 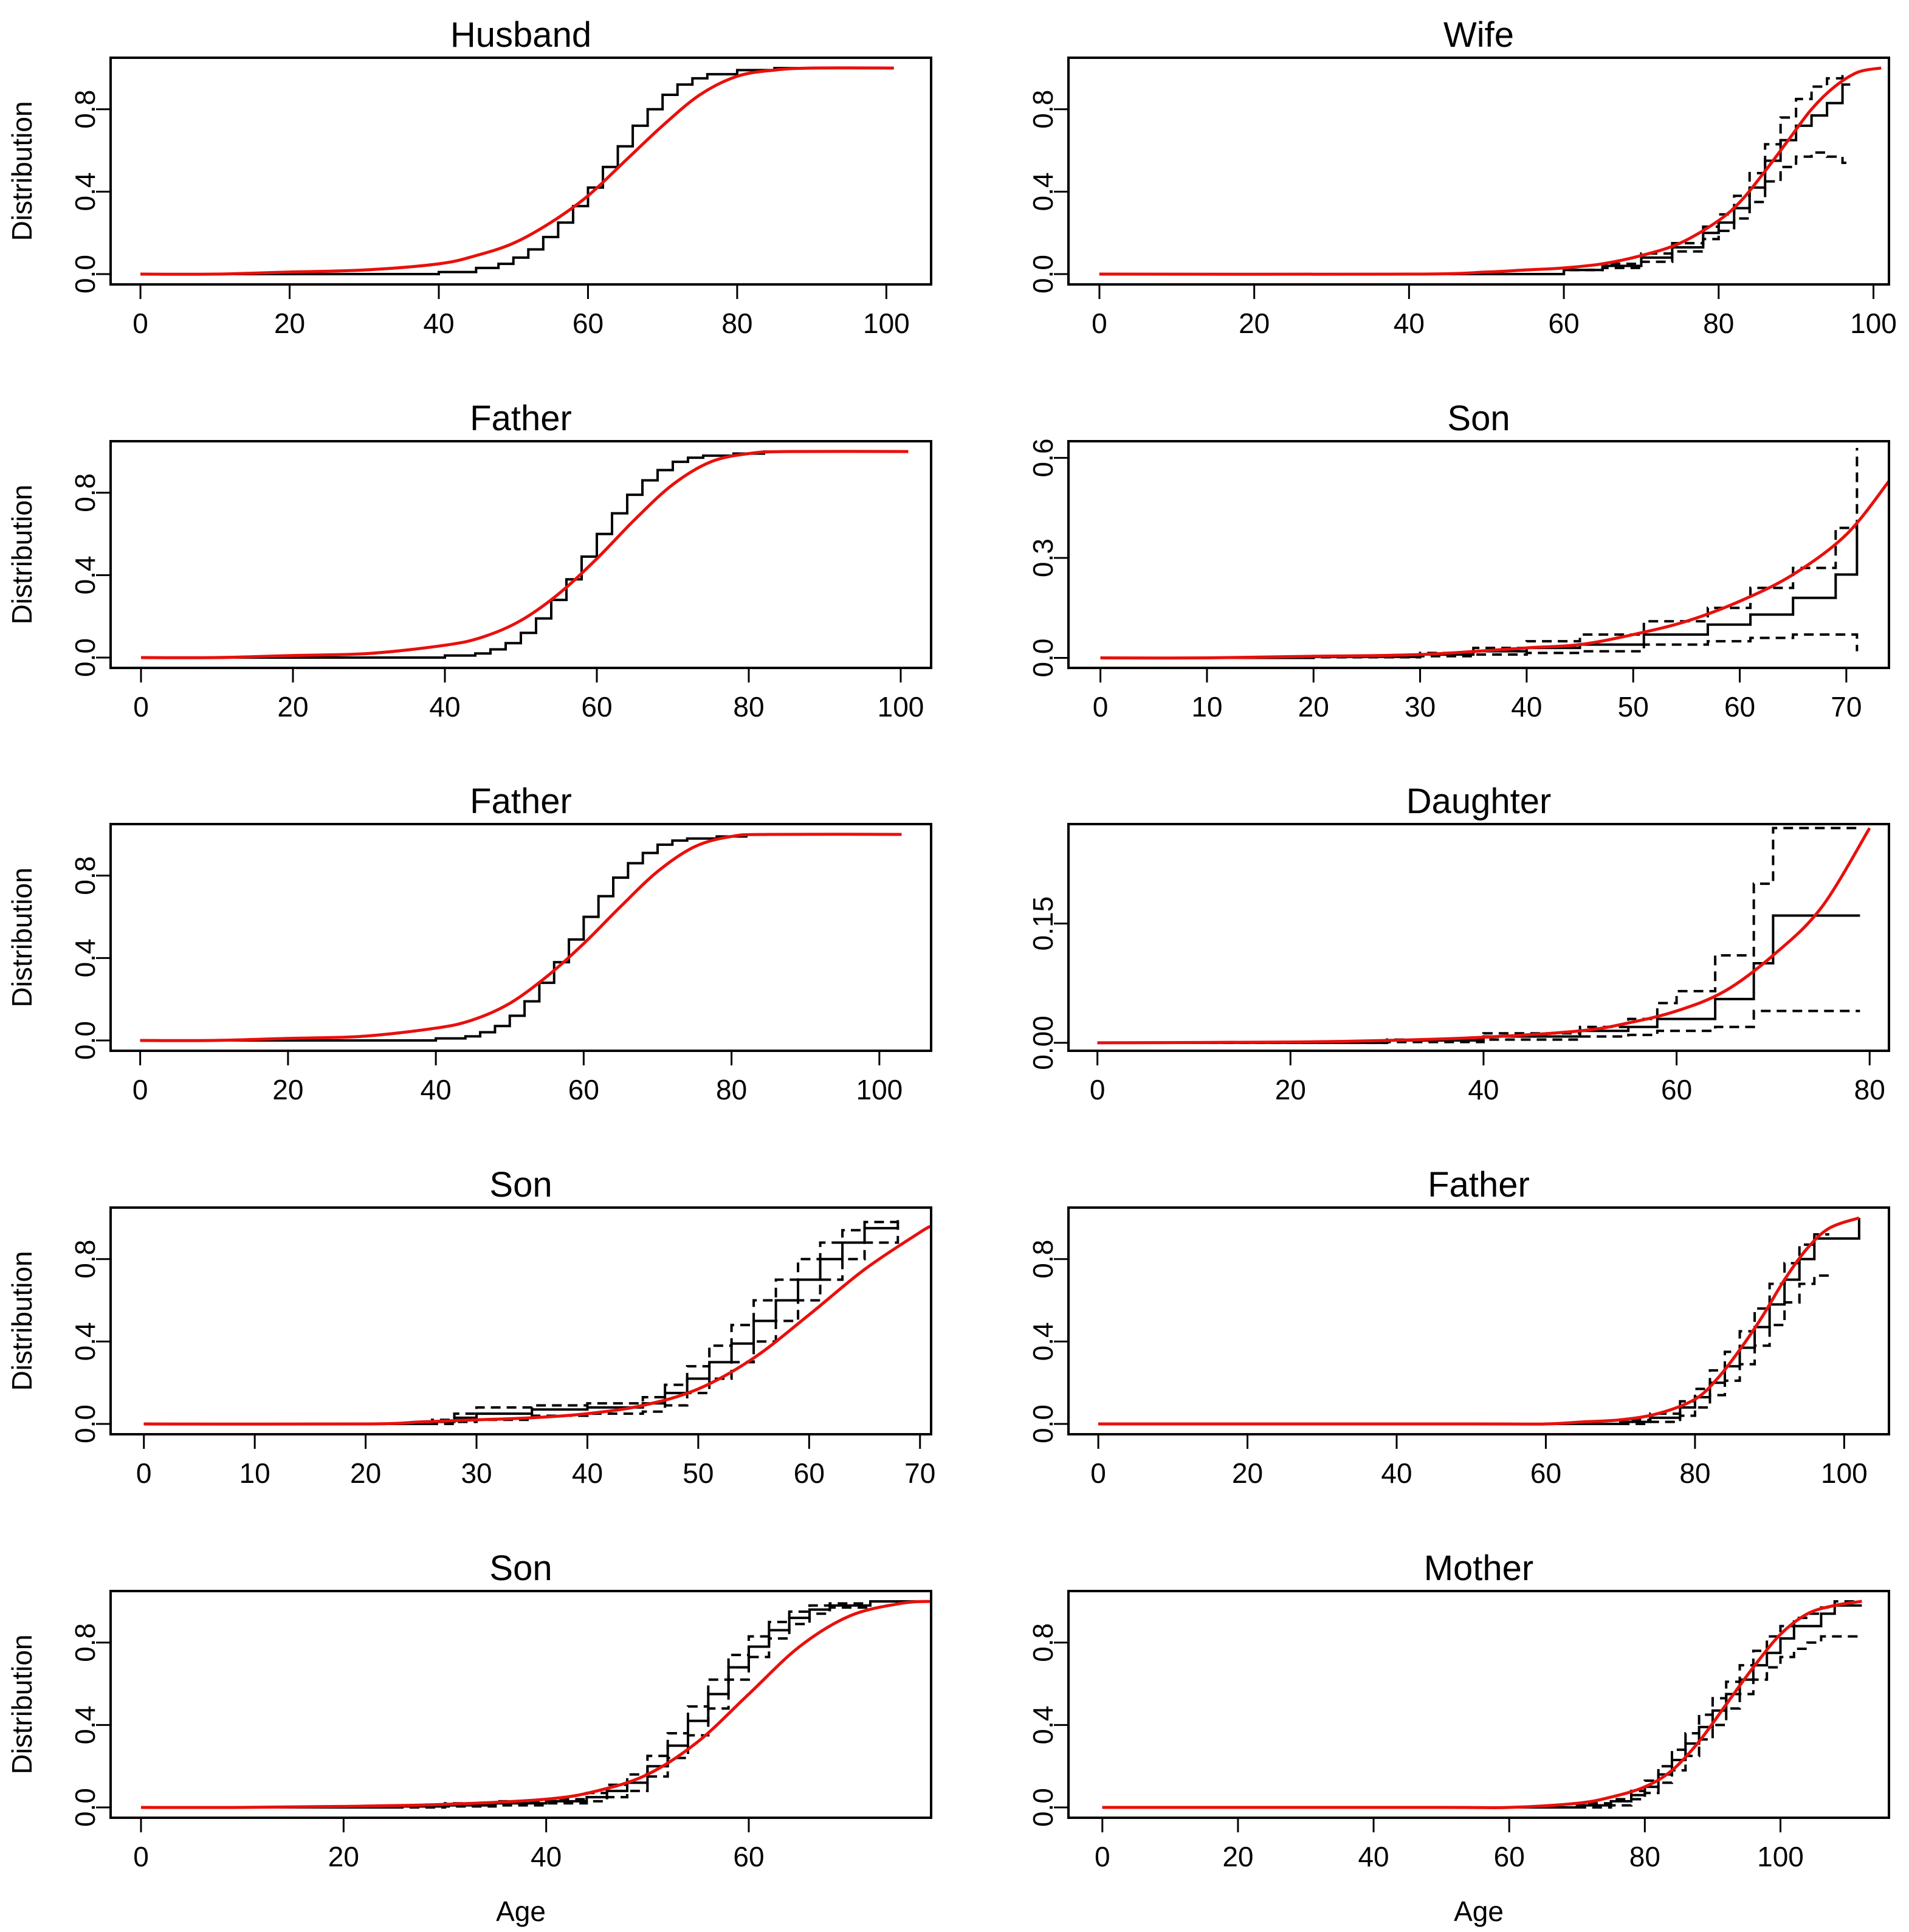 I want to click on panel-6-daughter-series-group, so click(x=1484, y=936).